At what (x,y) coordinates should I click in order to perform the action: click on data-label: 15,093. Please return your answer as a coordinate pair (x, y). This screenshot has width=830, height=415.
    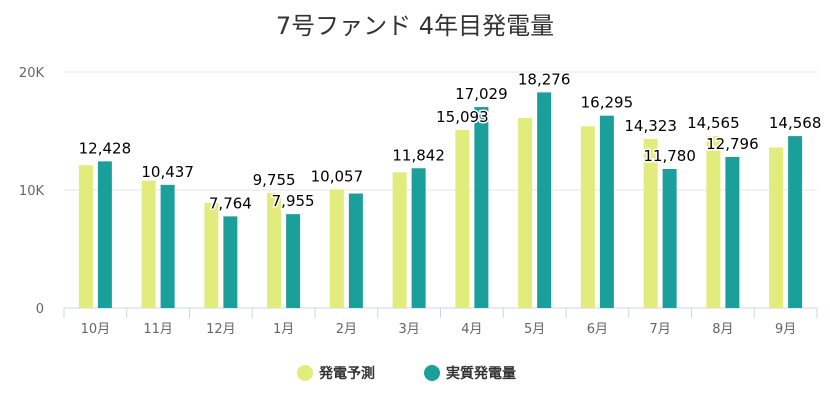
    Looking at the image, I should click on (462, 117).